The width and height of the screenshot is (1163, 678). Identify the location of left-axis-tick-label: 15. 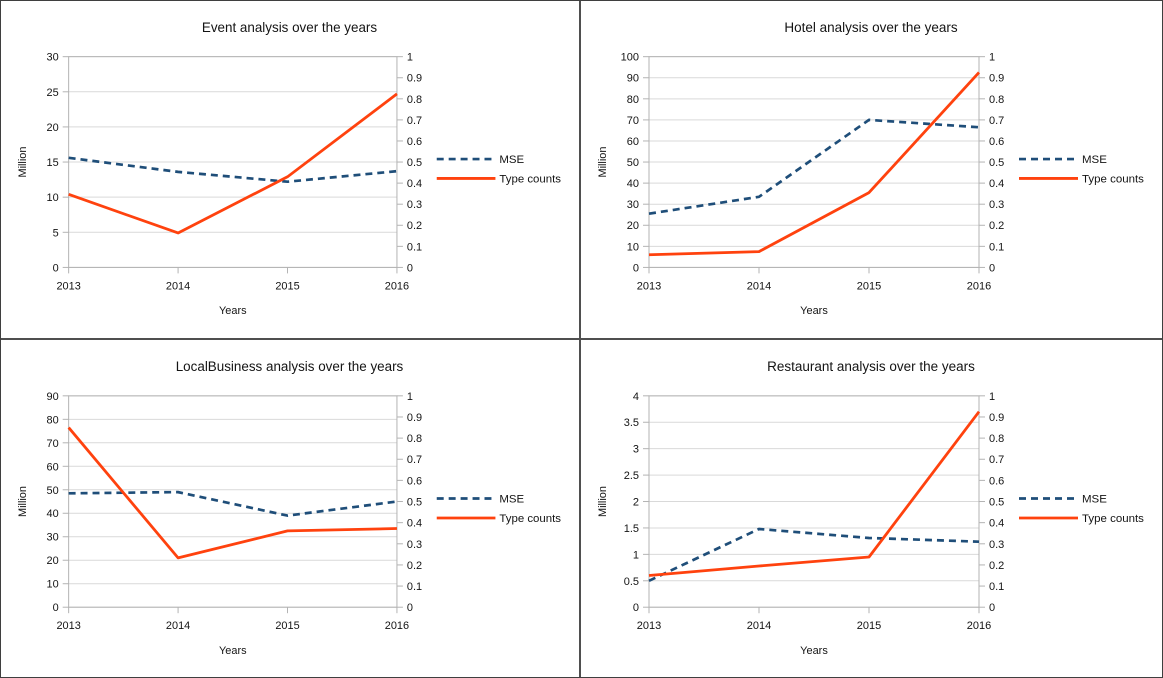
(53, 163).